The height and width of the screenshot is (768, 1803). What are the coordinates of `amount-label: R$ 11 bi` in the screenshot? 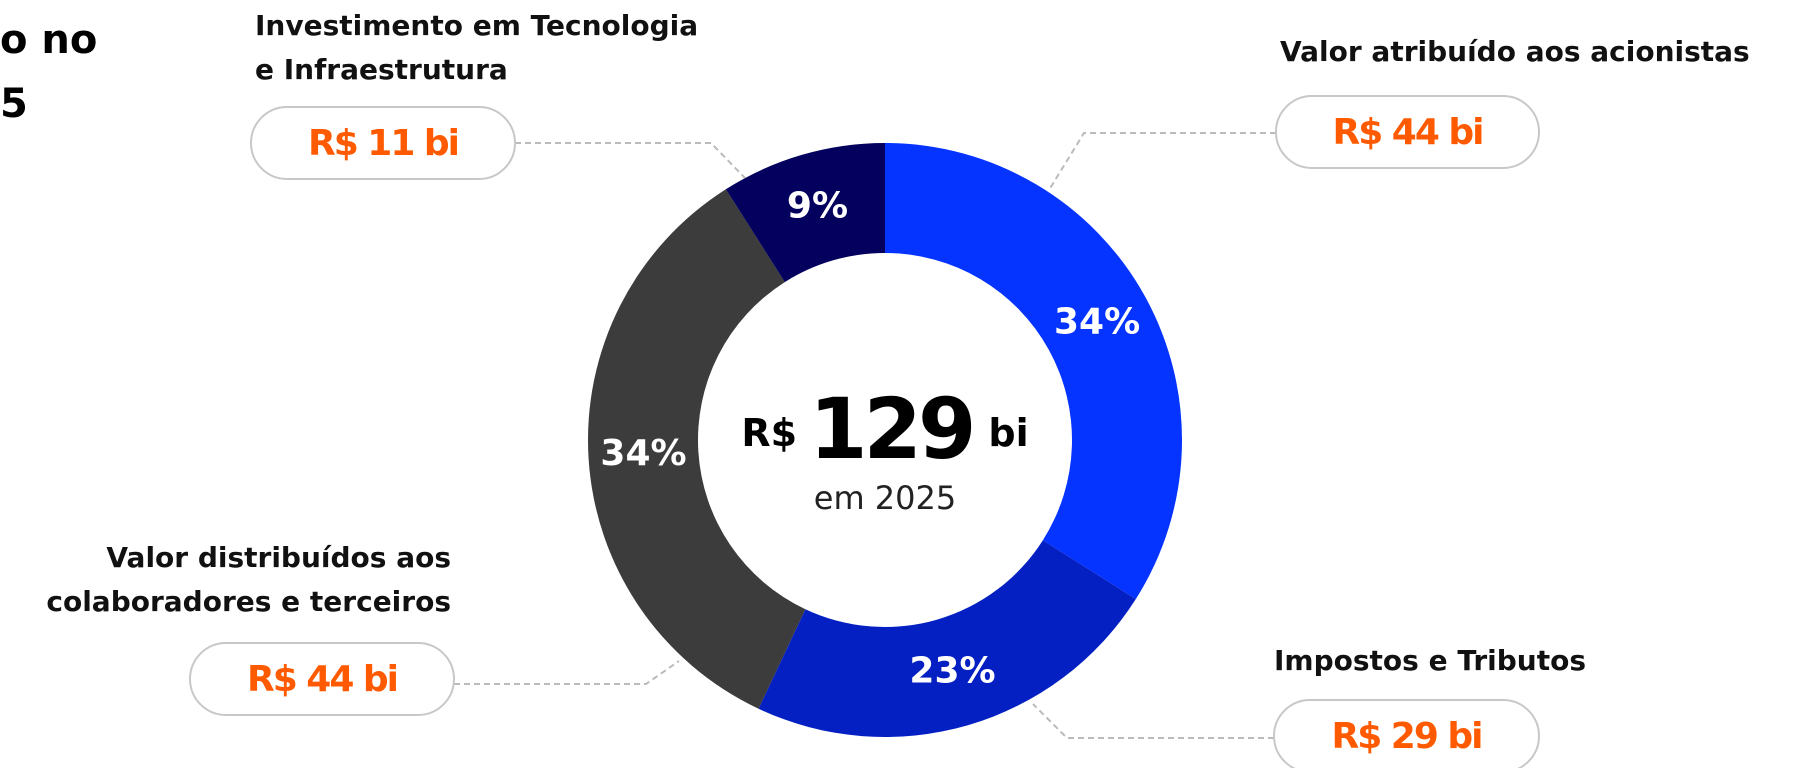 It's located at (383, 143).